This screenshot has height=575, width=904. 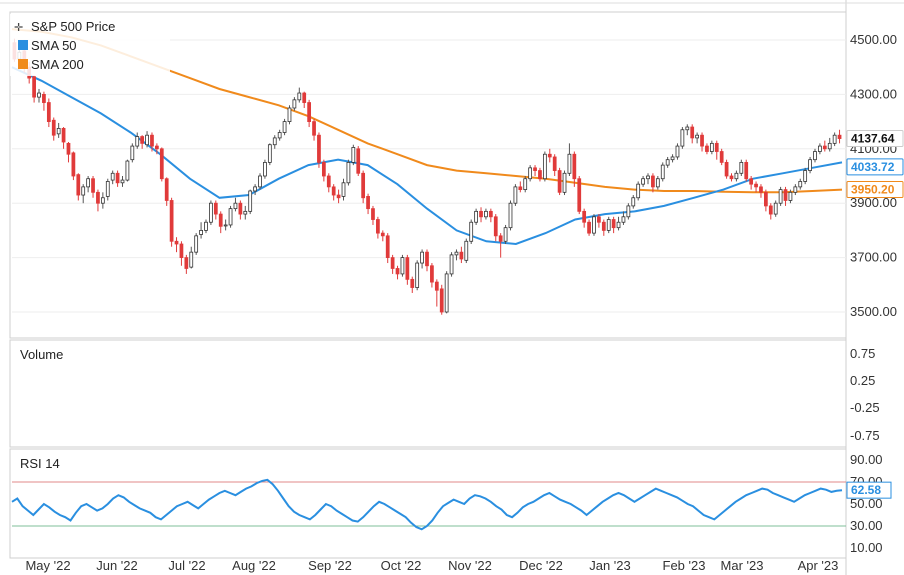 What do you see at coordinates (873, 93) in the screenshot?
I see `price-tick-label: 4300.00` at bounding box center [873, 93].